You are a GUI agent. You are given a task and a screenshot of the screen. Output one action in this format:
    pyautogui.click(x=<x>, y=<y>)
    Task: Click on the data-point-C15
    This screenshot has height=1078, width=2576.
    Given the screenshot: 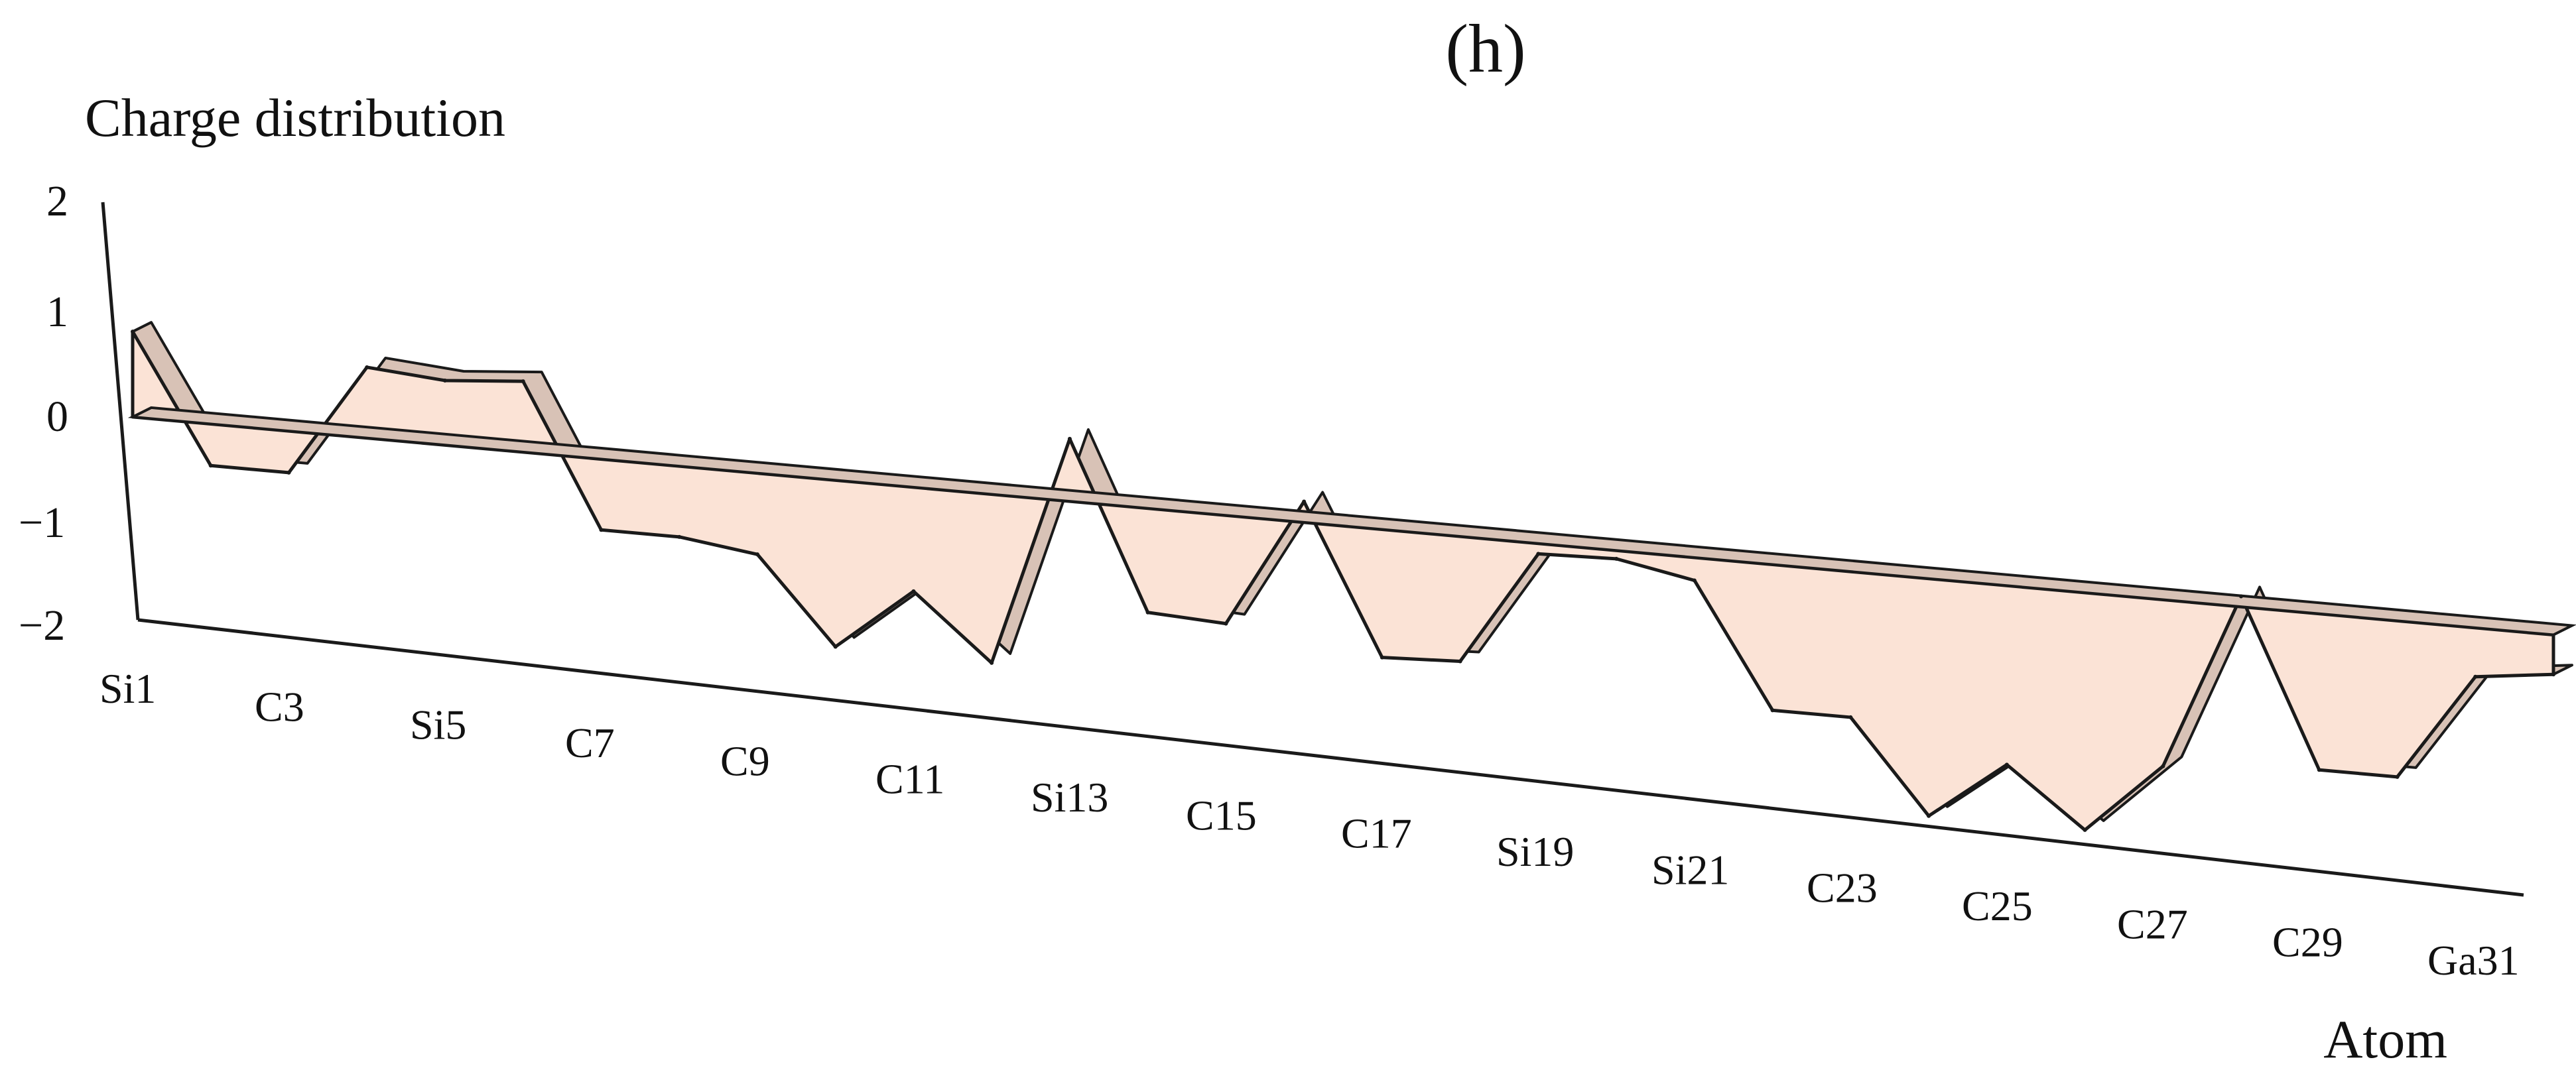 What is the action you would take?
    pyautogui.click(x=1226, y=623)
    